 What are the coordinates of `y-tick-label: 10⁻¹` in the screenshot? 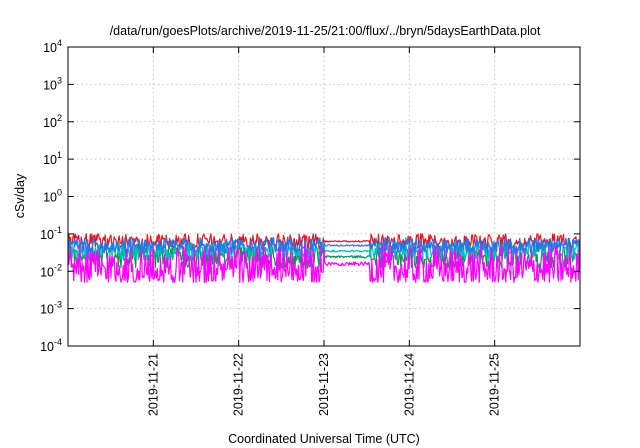 It's located at (51, 233).